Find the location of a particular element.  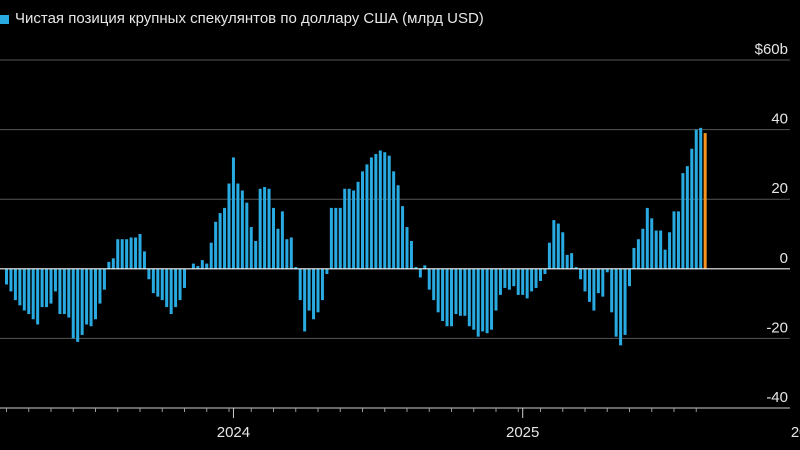

y-tick-label: 0 is located at coordinates (784, 258).